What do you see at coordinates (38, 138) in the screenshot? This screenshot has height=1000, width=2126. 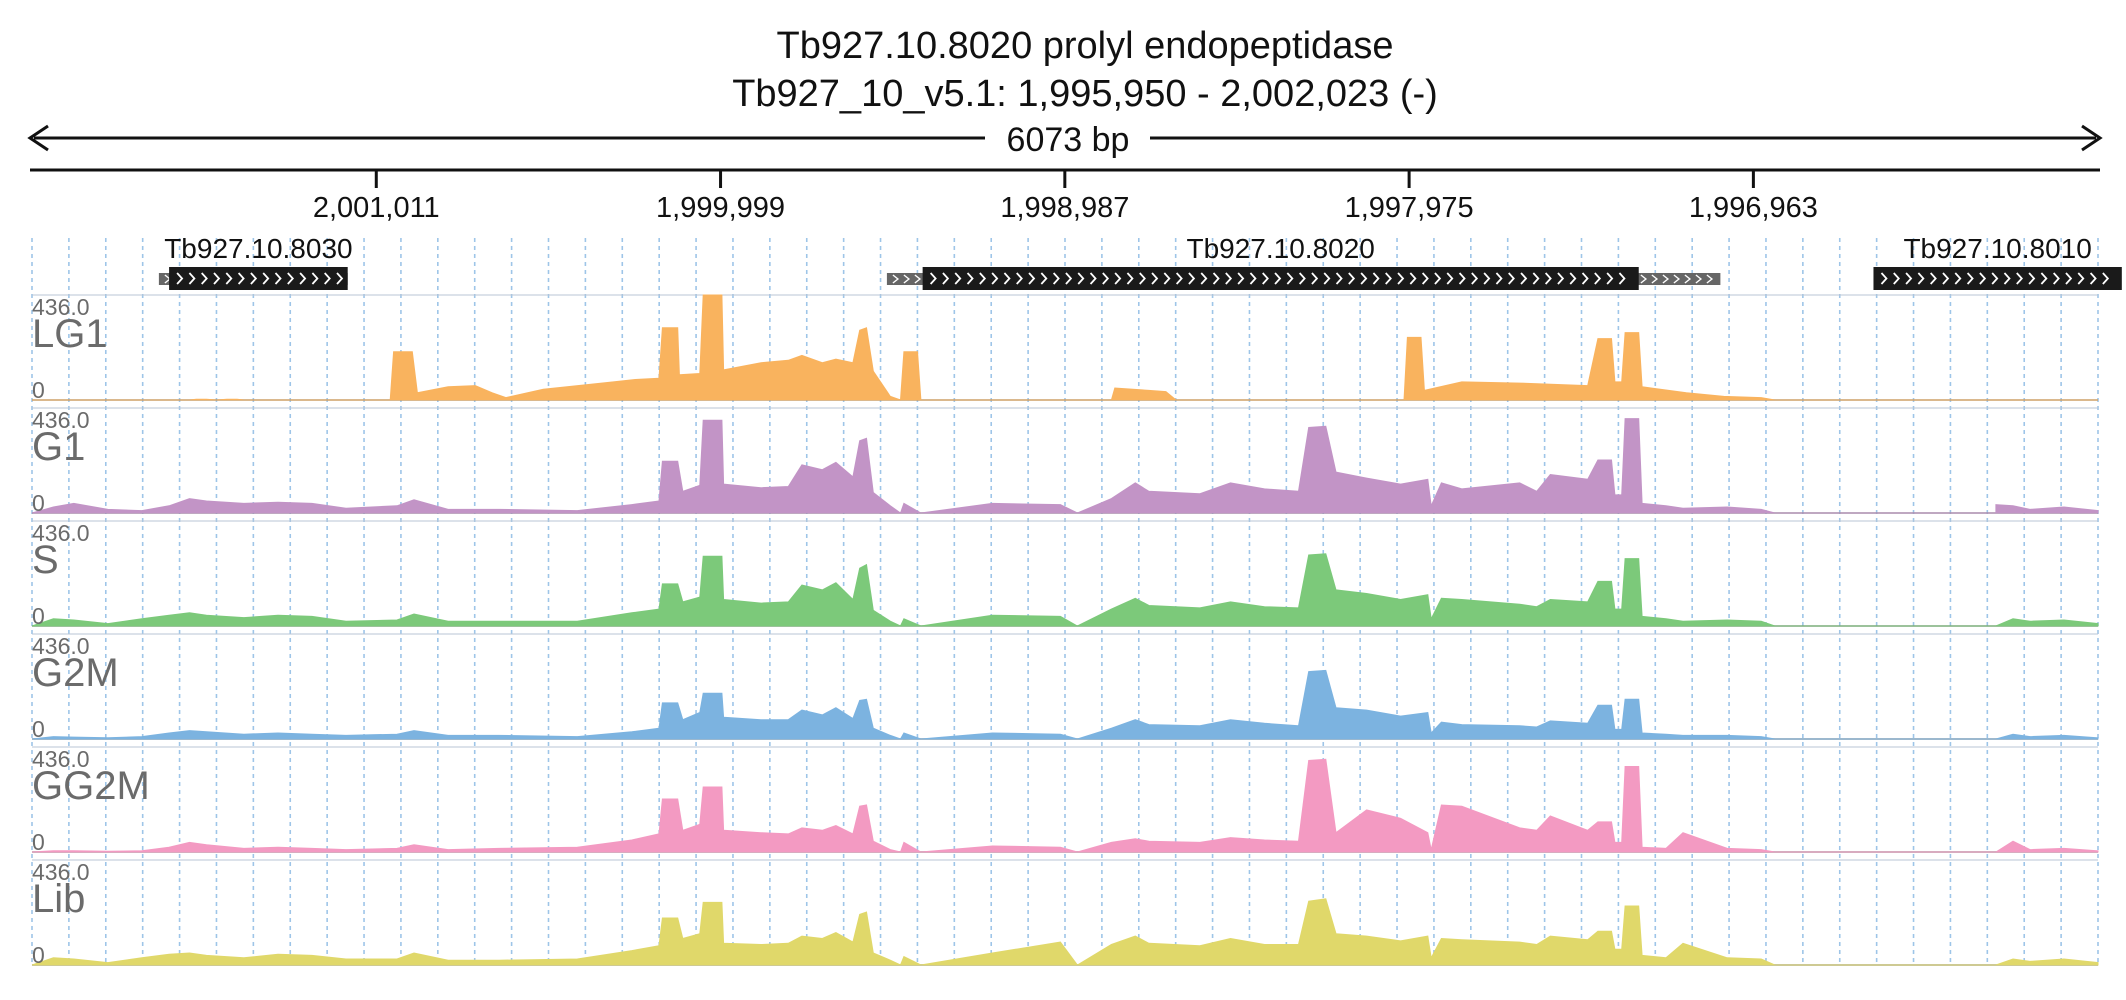 I see `left-arrow-icon` at bounding box center [38, 138].